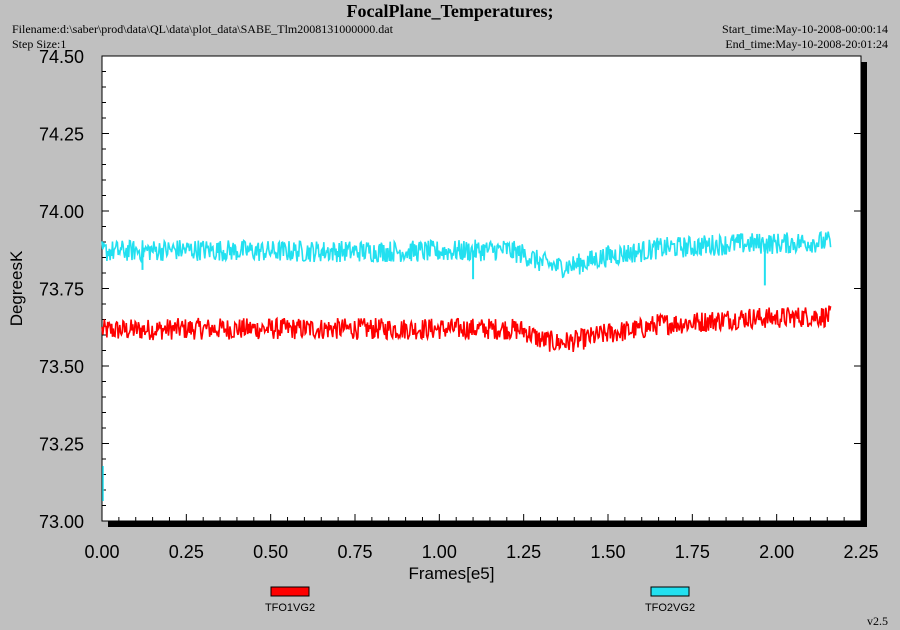 This screenshot has width=900, height=630. Describe the element at coordinates (692, 552) in the screenshot. I see `x-tick-label: 1.75` at that location.